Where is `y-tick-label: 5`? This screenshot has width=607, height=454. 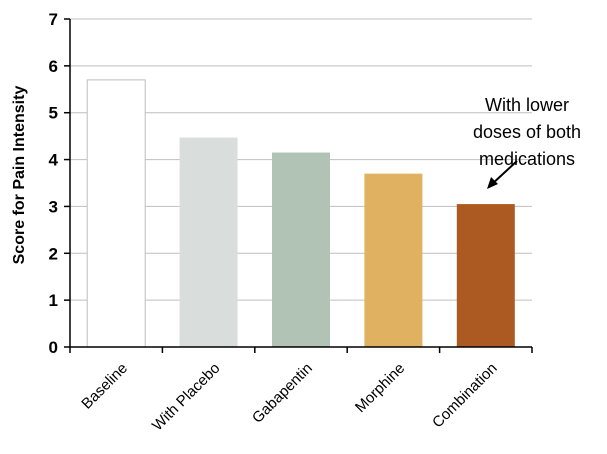 y-tick-label: 5 is located at coordinates (53, 113).